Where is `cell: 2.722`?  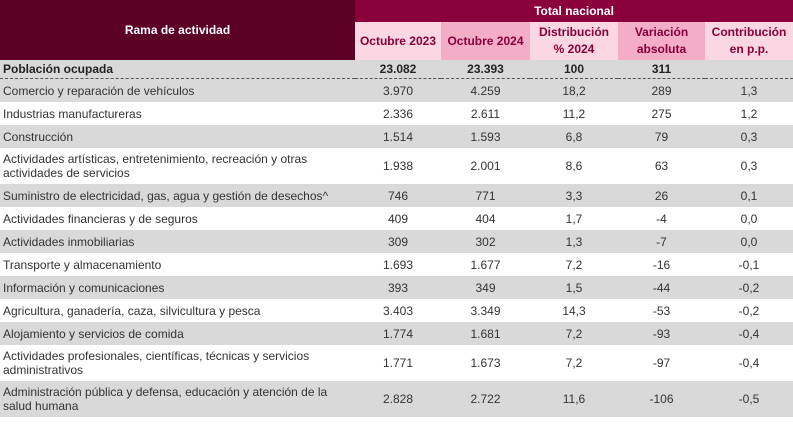
cell: 2.722 is located at coordinates (485, 399).